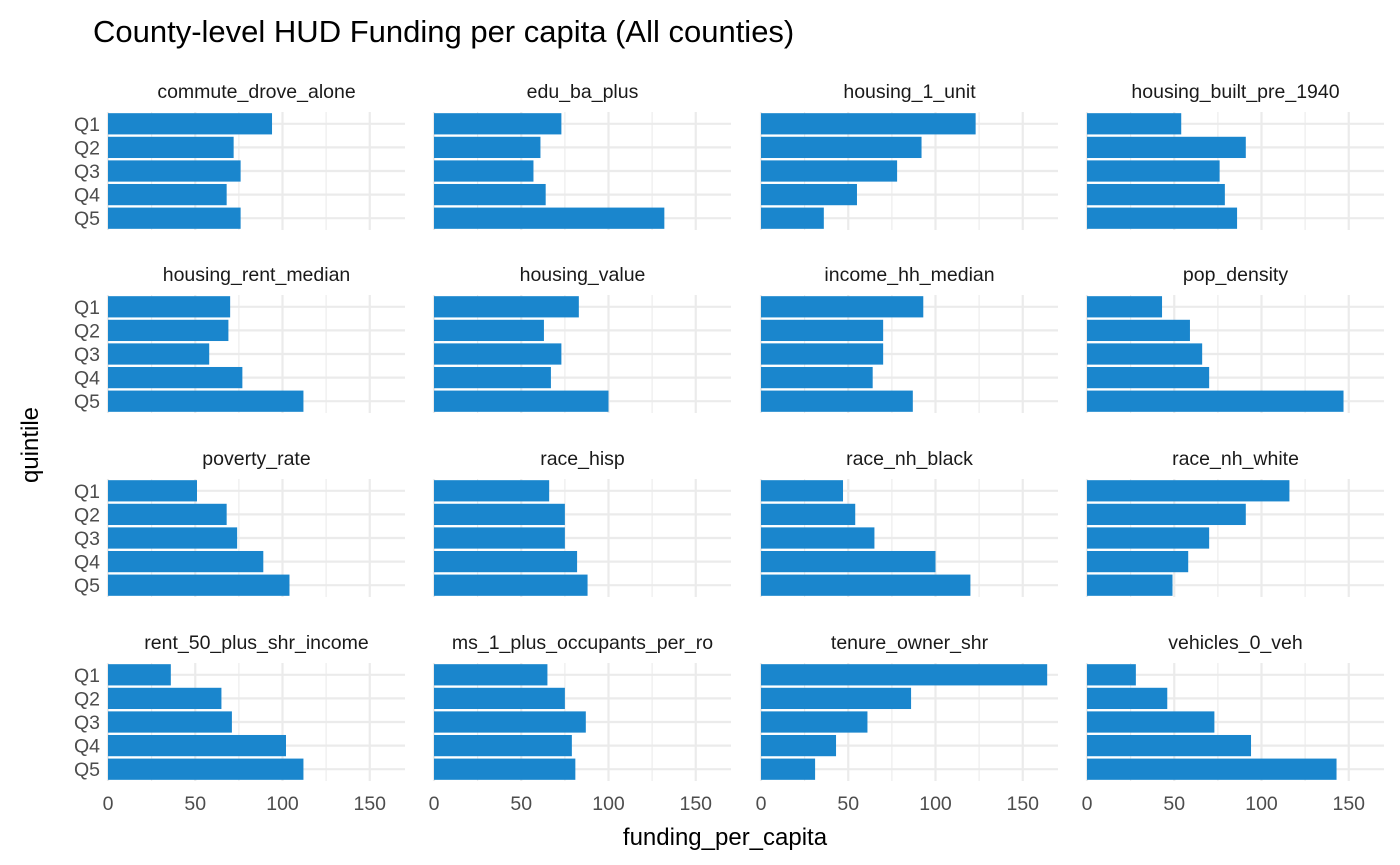  I want to click on facet-panel: race_hisp, so click(581, 522).